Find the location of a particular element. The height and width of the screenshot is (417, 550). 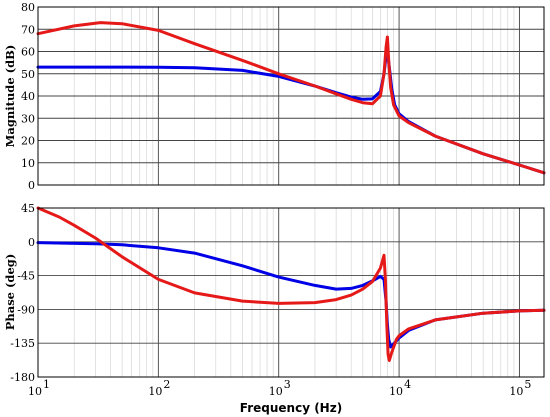

phase-y-tick-label: -45 is located at coordinates (26, 276).